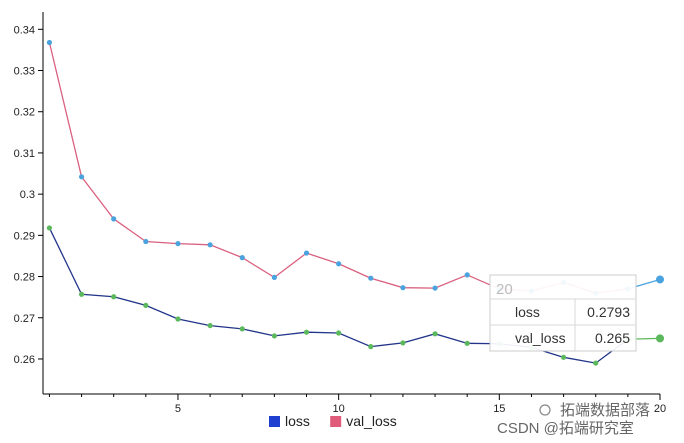 The width and height of the screenshot is (684, 443). What do you see at coordinates (660, 409) in the screenshot?
I see `x-tick-label: 20` at bounding box center [660, 409].